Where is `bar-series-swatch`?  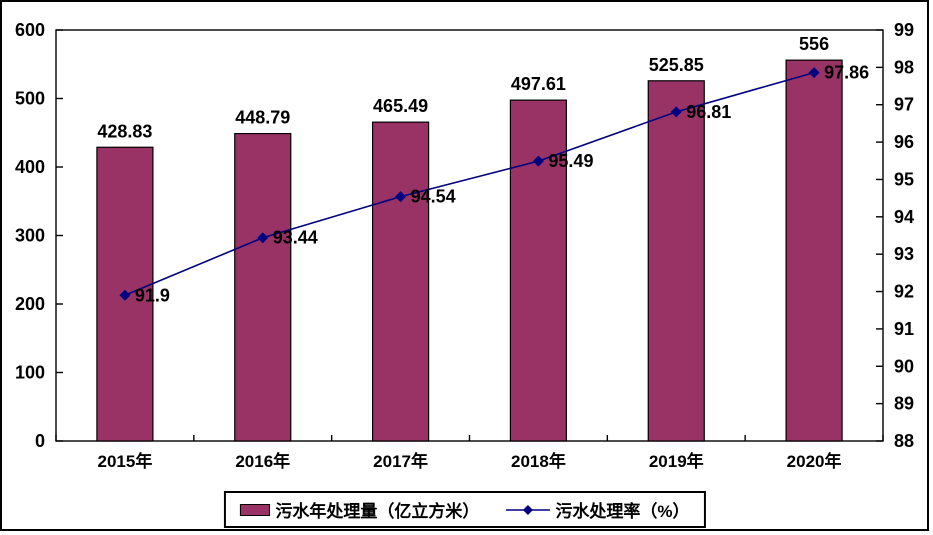
bar-series-swatch is located at coordinates (254, 509).